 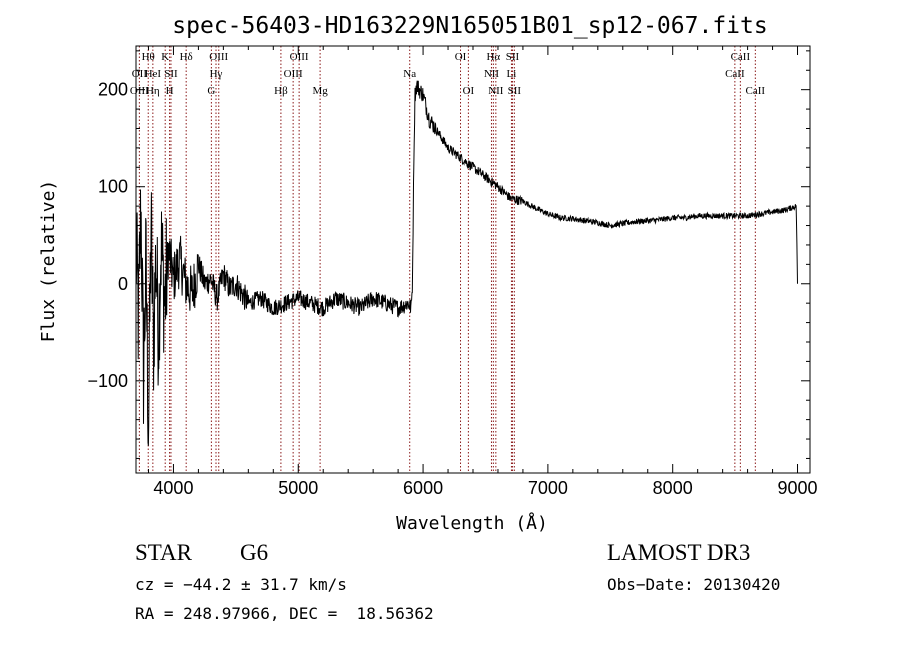 I want to click on y-tick-label: 0, so click(x=123, y=284).